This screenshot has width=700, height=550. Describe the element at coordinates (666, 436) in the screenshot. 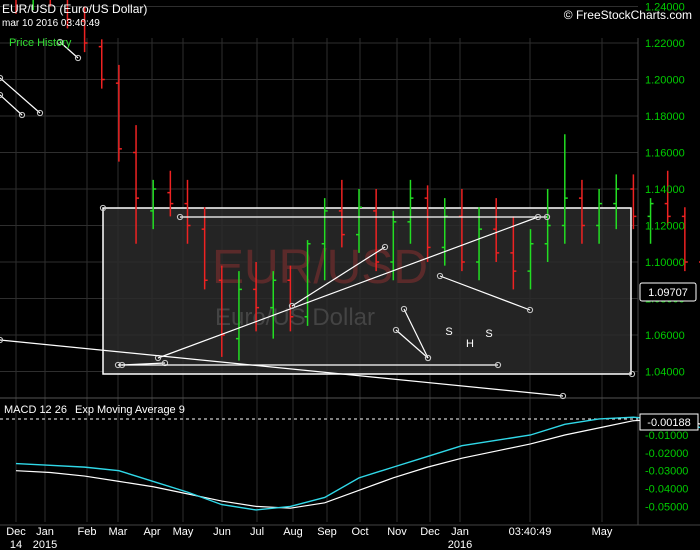

I see `macd-tick-label: -0.01000` at that location.